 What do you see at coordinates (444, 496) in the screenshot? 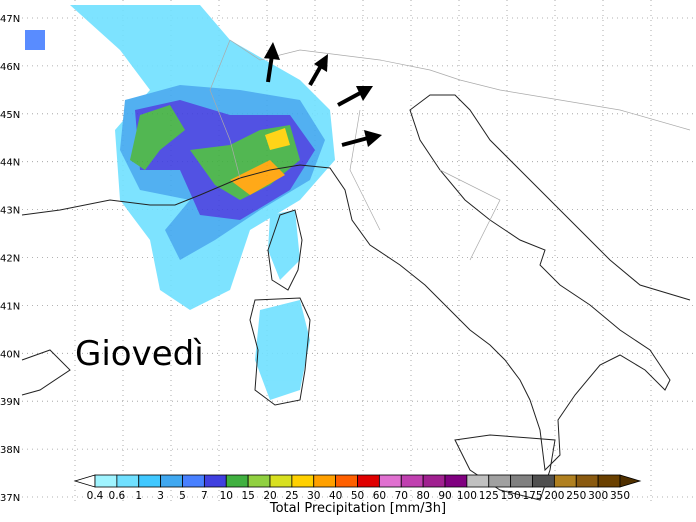
I see `colorbar-label: 90` at bounding box center [444, 496].